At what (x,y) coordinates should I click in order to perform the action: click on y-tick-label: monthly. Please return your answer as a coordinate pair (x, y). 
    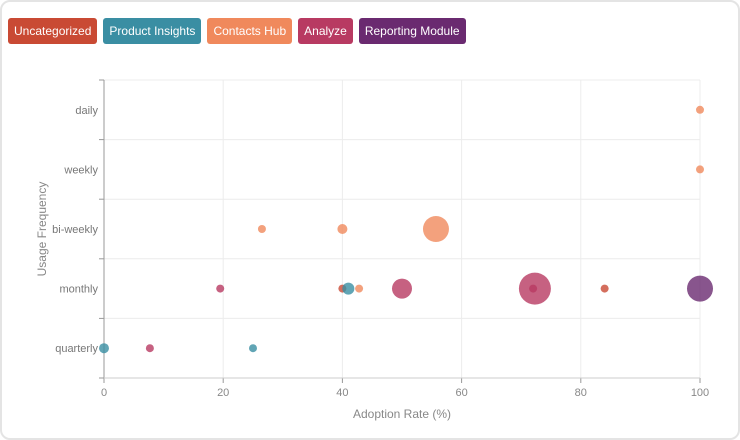
    Looking at the image, I should click on (78, 290).